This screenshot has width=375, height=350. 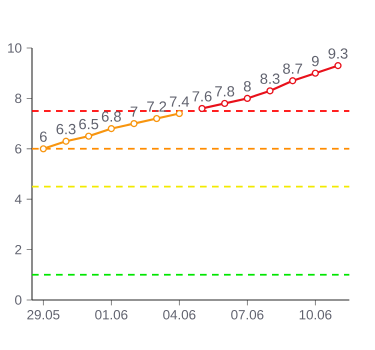 I want to click on data-label: 7, so click(x=134, y=111).